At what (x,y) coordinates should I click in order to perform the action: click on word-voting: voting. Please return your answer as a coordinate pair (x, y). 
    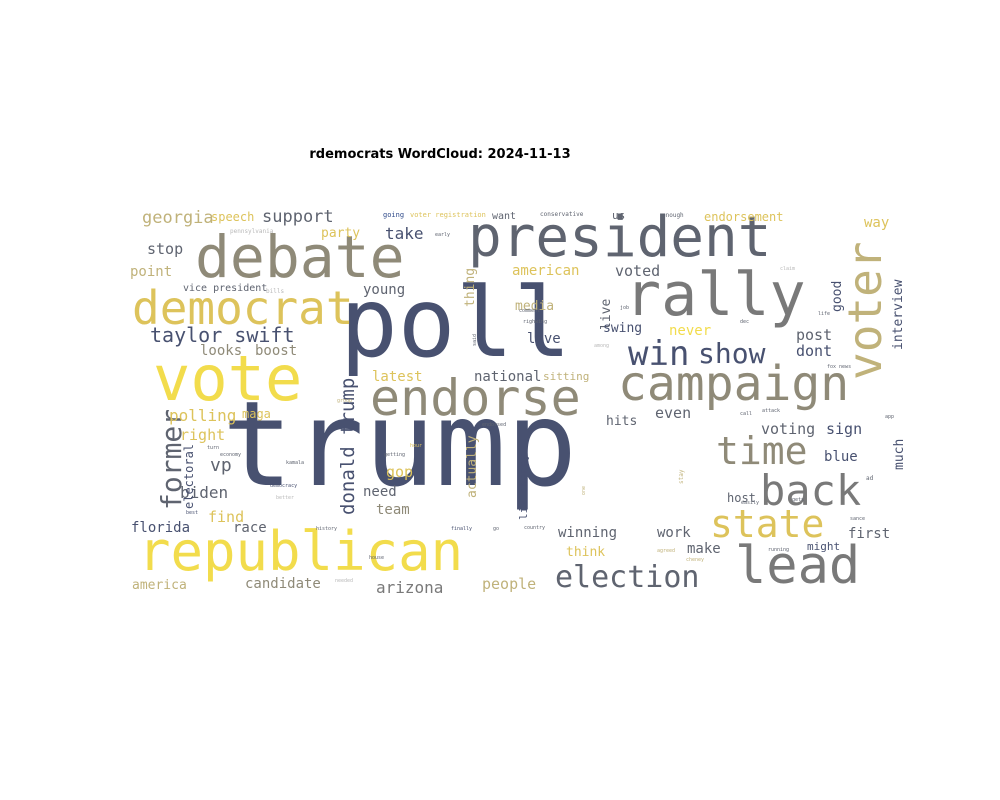
    Looking at the image, I should click on (788, 429).